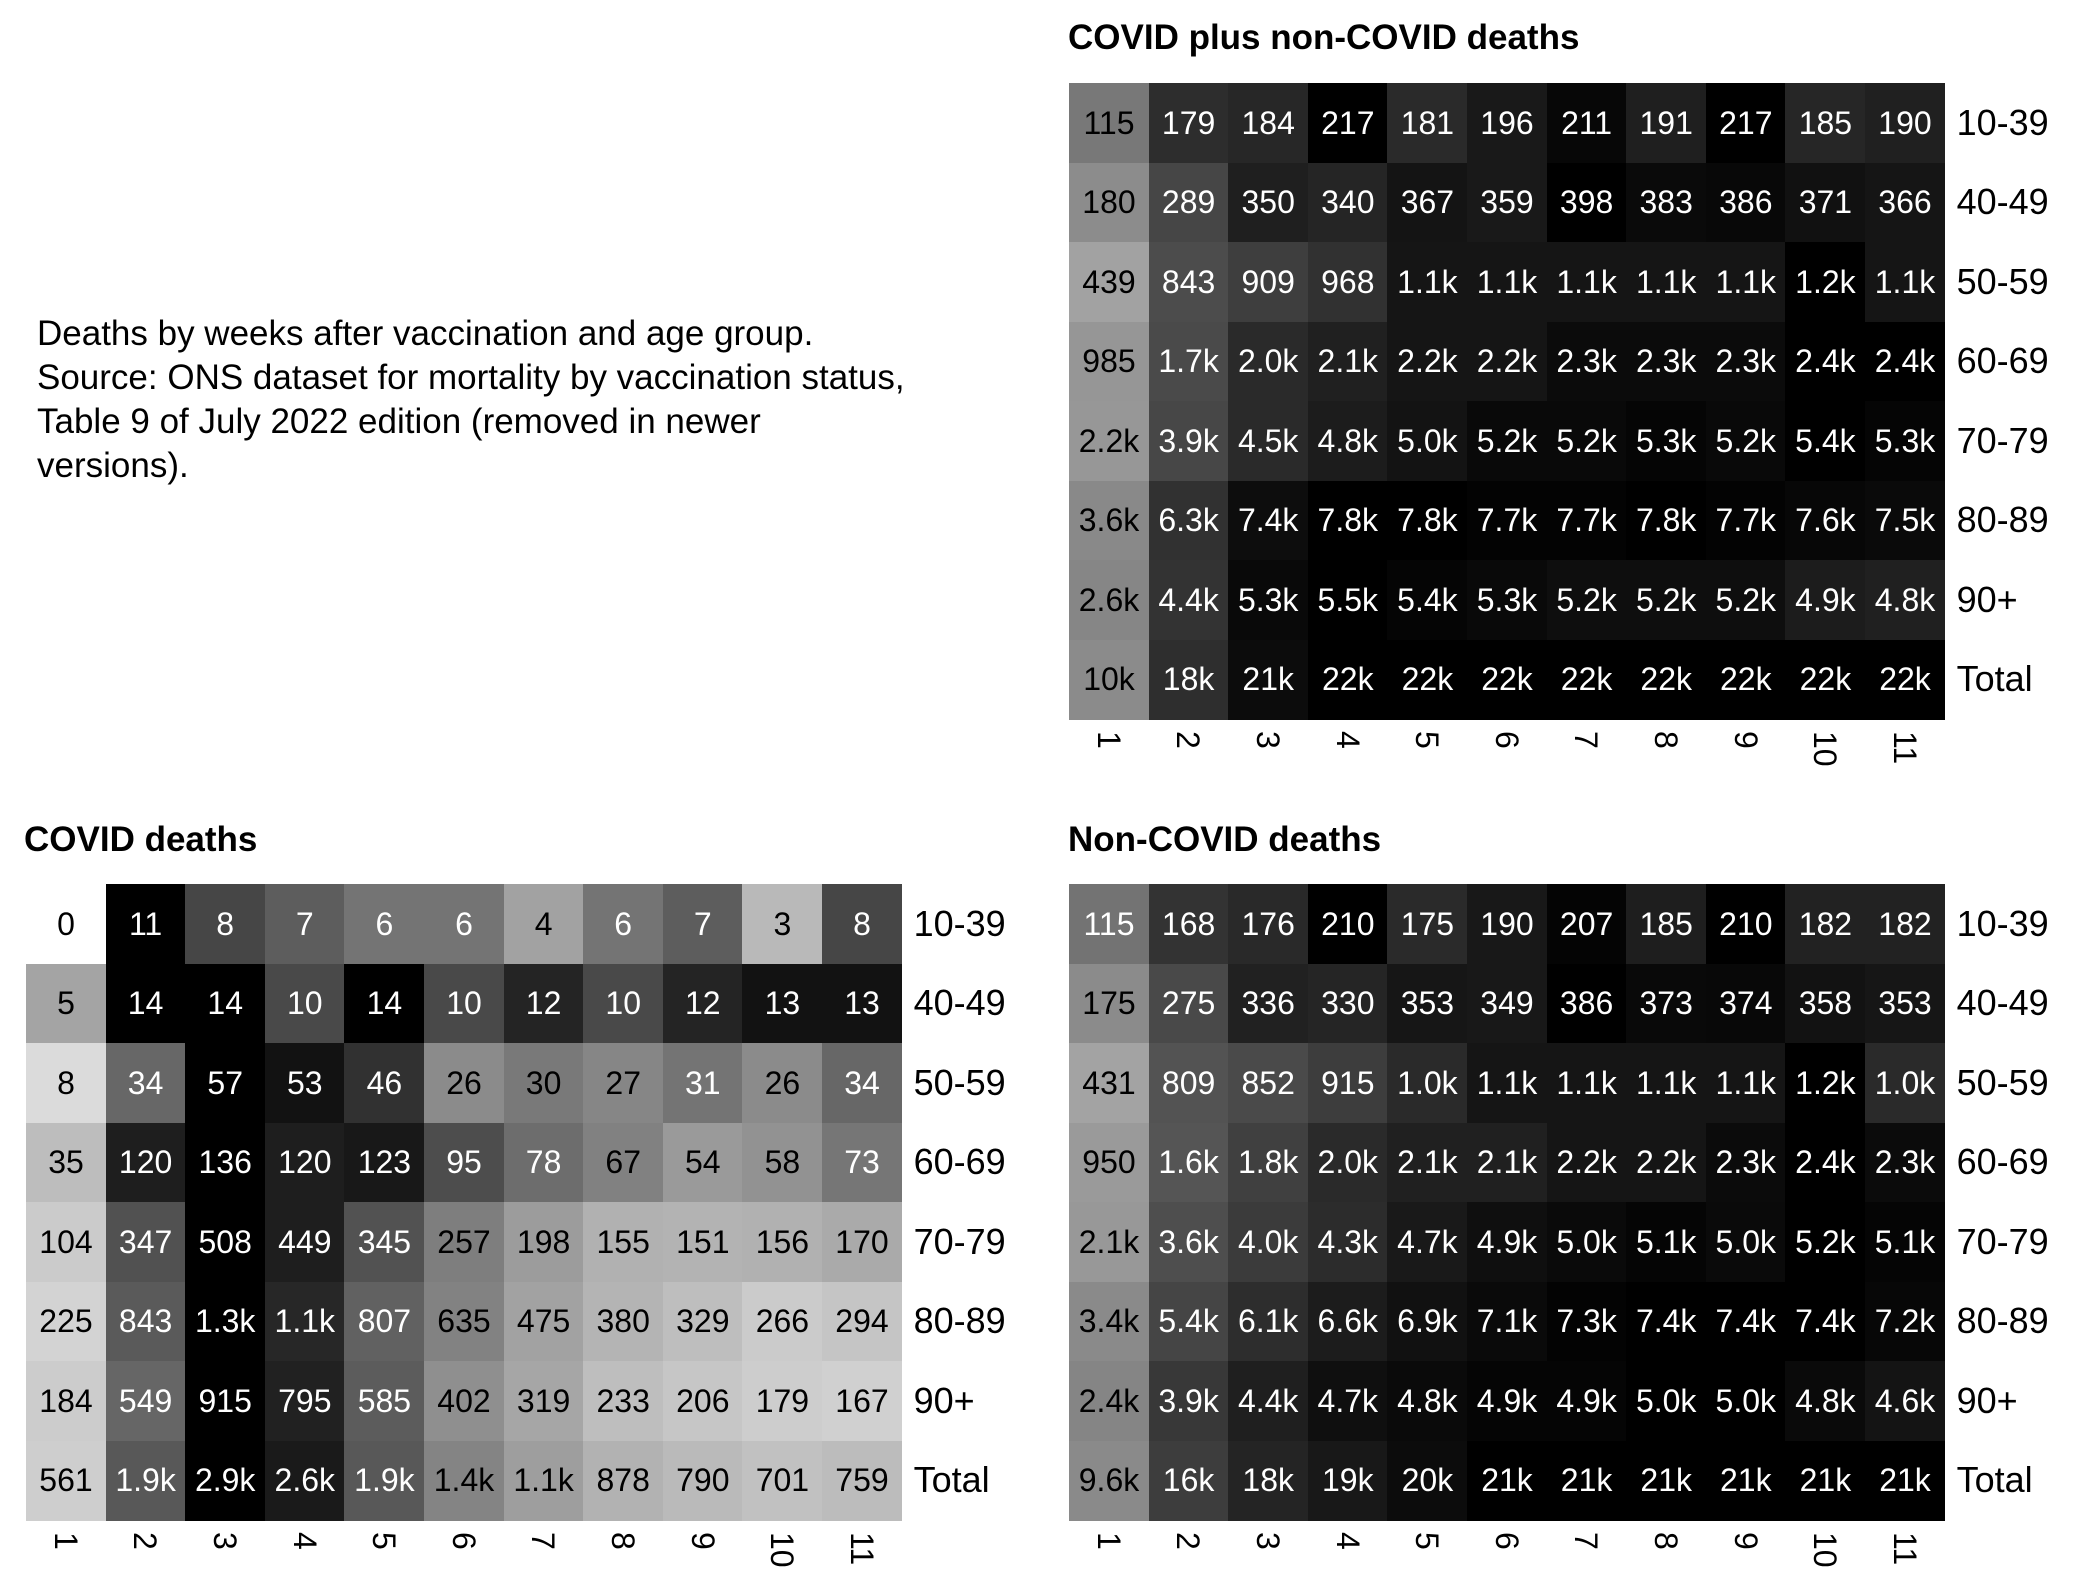  What do you see at coordinates (464, 1083) in the screenshot?
I see `heatmap-cell: 26` at bounding box center [464, 1083].